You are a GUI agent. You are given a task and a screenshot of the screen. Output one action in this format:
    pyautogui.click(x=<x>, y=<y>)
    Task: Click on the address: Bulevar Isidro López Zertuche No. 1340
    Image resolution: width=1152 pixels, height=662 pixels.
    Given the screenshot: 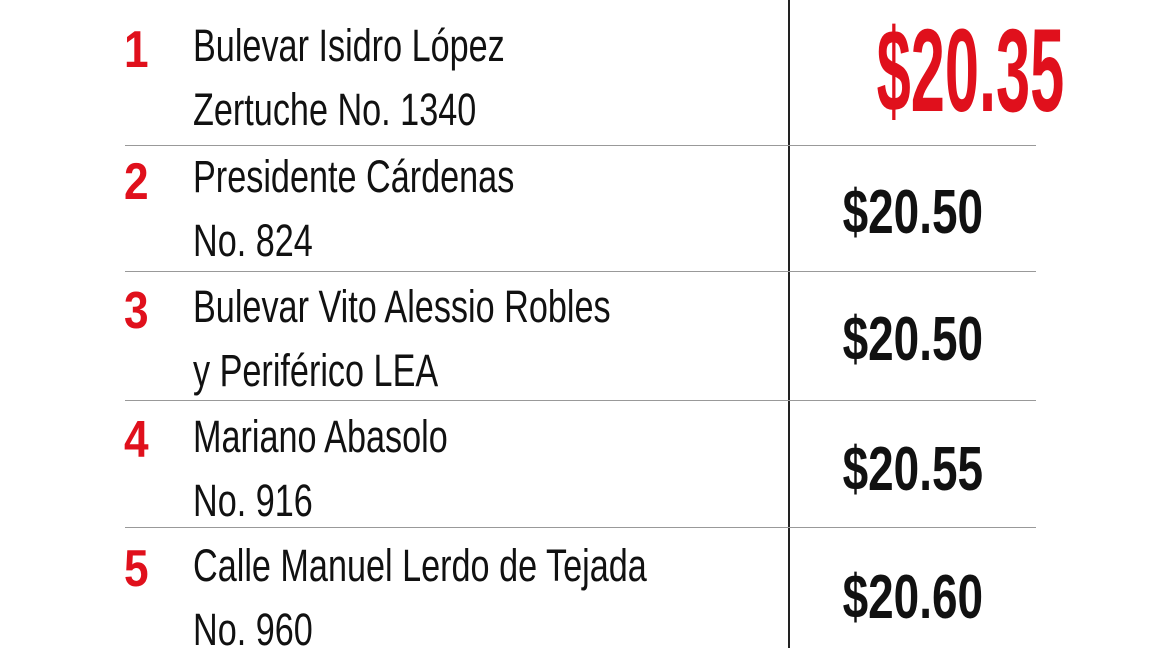 What is the action you would take?
    pyautogui.click(x=349, y=77)
    